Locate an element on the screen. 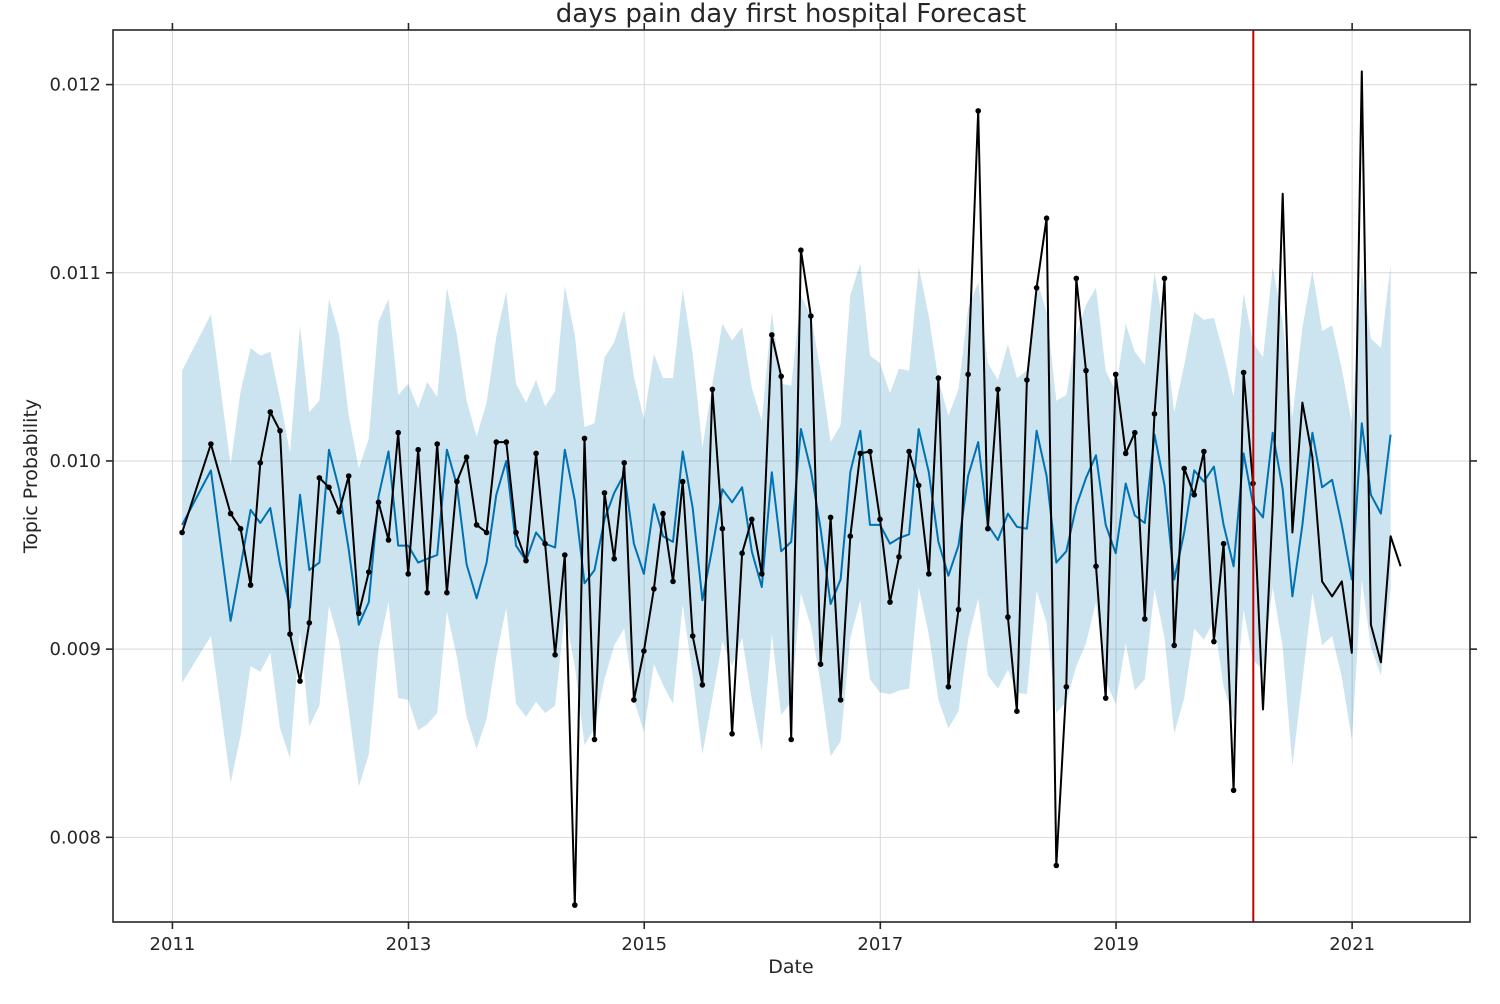 The height and width of the screenshot is (1004, 1500). x-tick-label: 2015 is located at coordinates (644, 944).